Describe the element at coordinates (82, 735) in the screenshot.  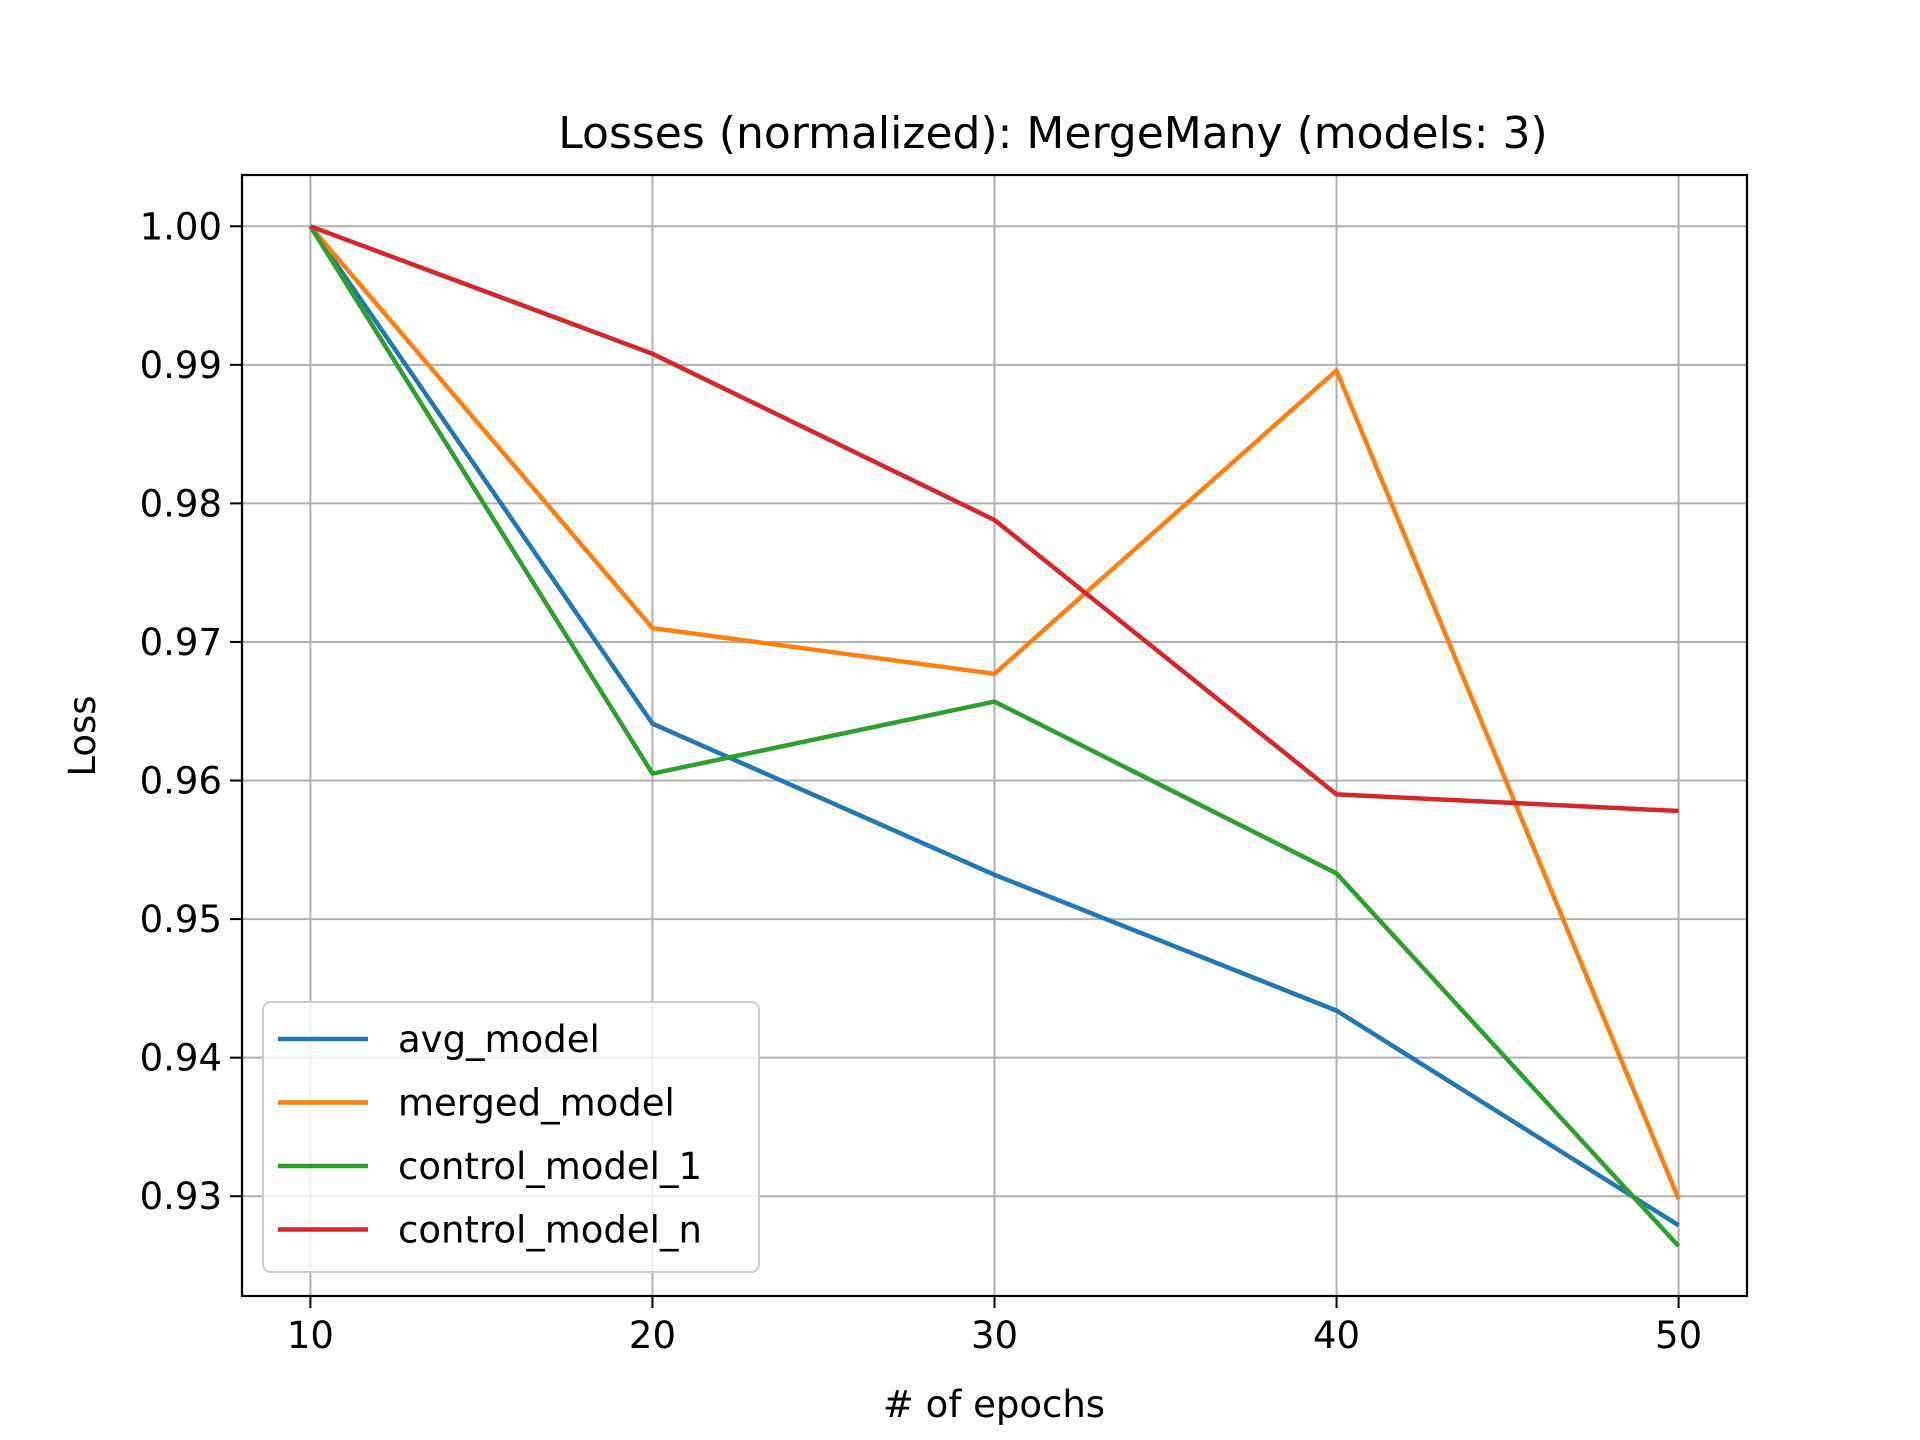
I see `y-axis-label: Loss` at that location.